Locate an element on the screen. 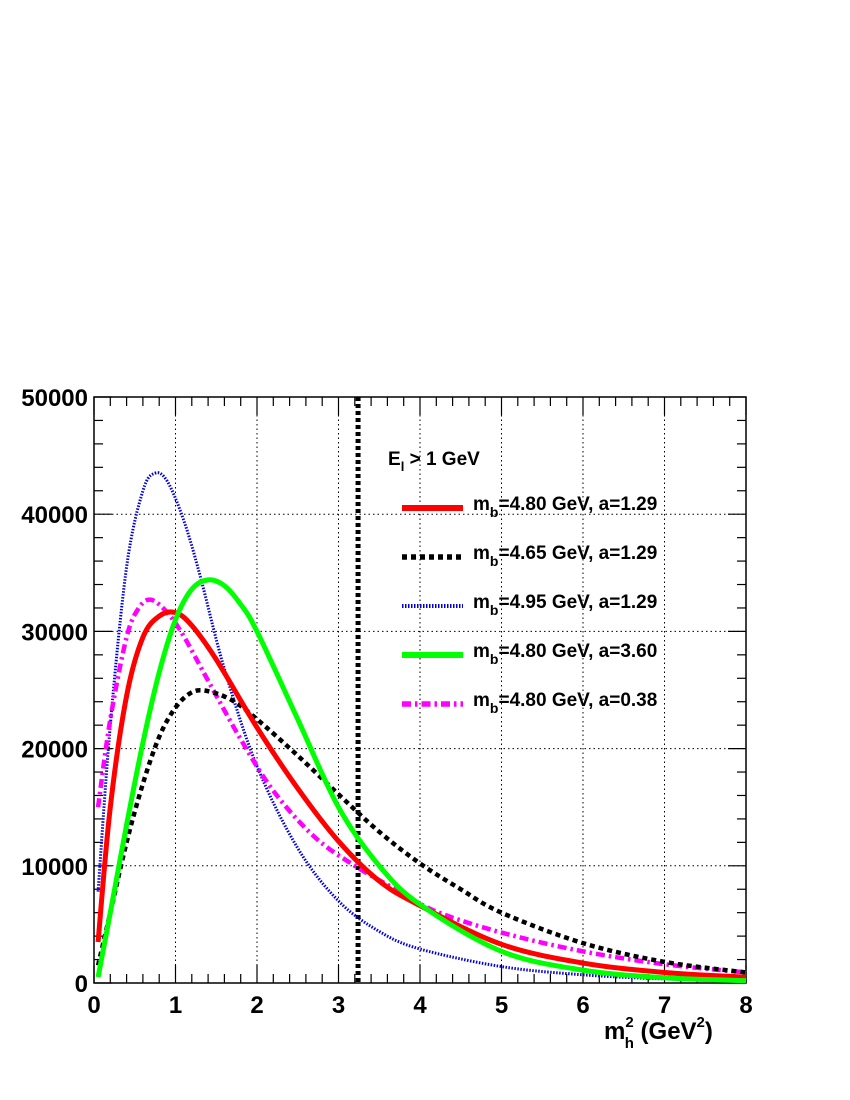  y-tick-label: 10000 is located at coordinates (54, 867).